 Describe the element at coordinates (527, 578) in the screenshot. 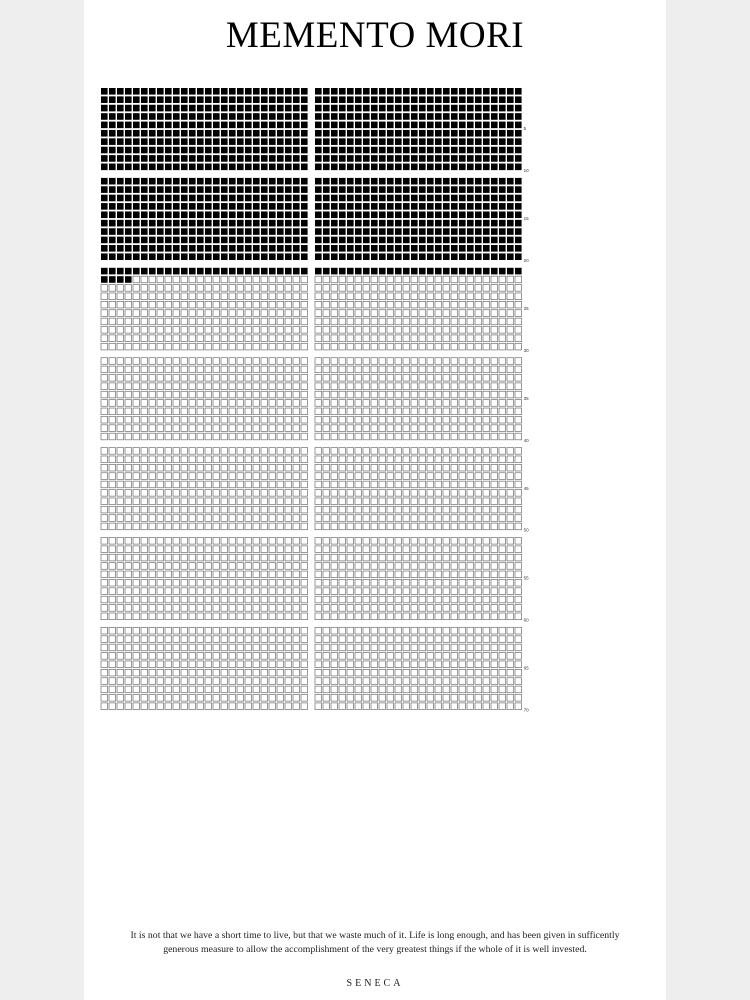

I see `year-marker: 55` at that location.